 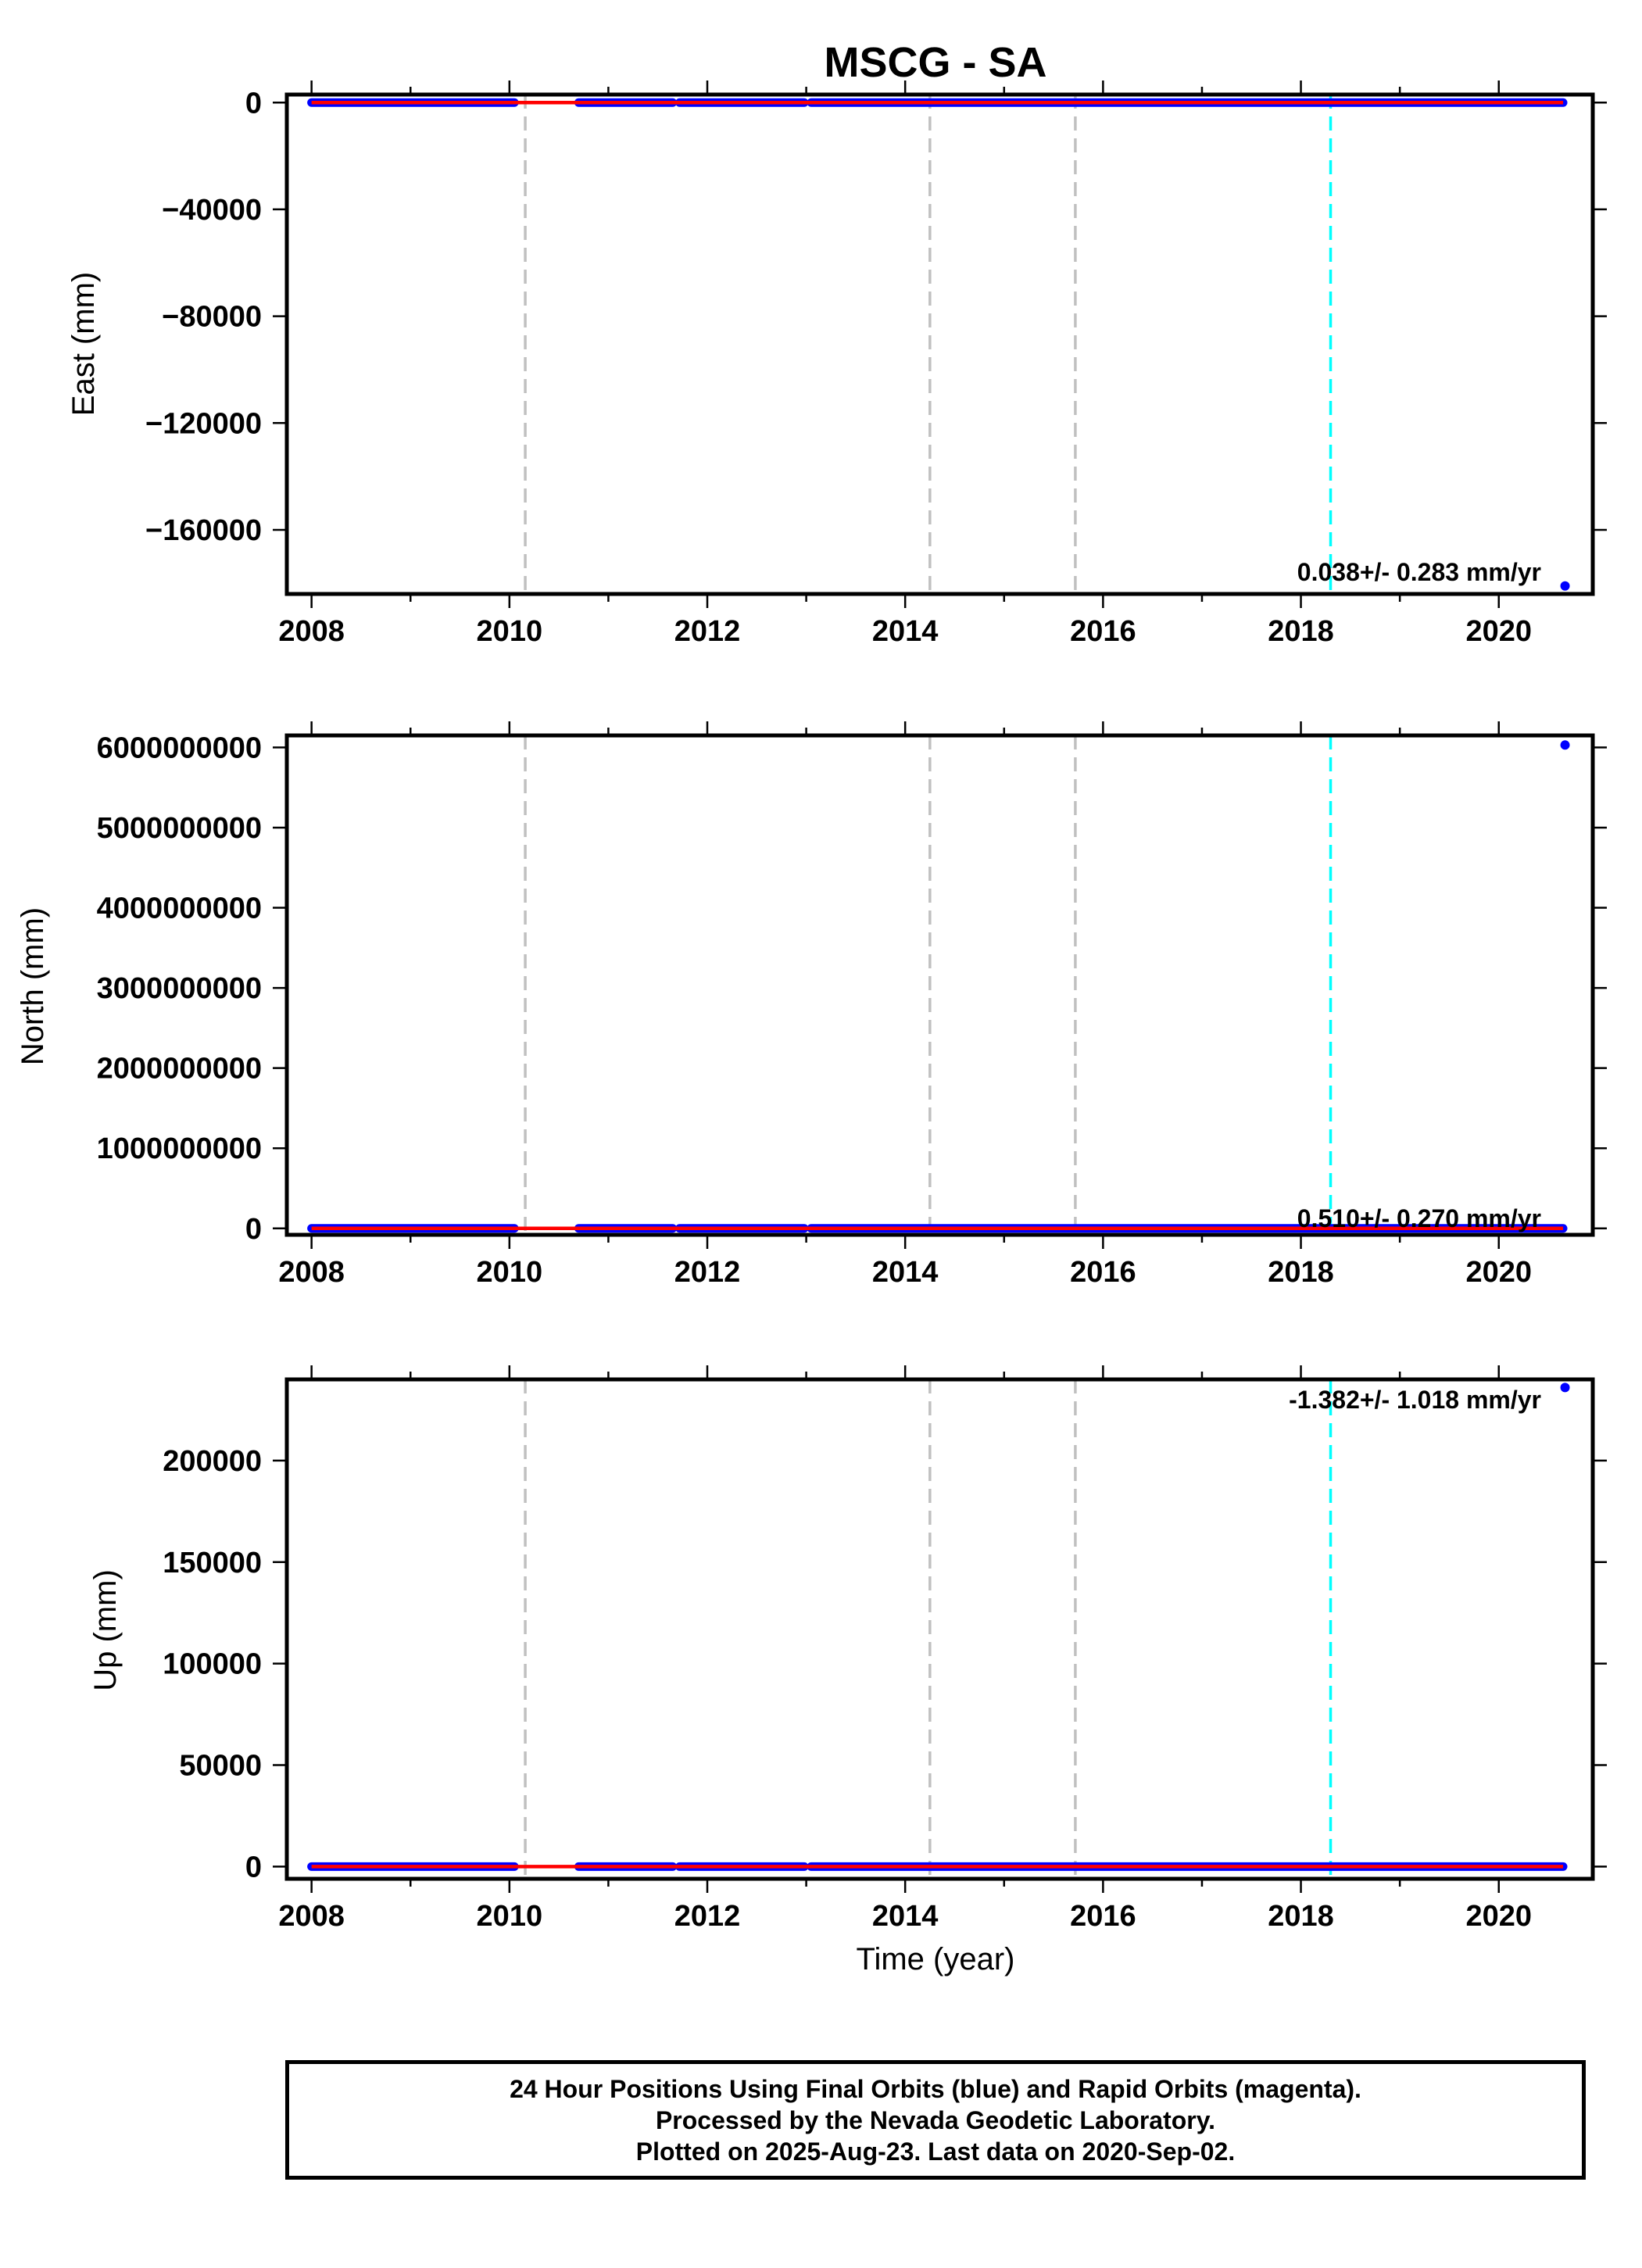 What do you see at coordinates (212, 1462) in the screenshot?
I see `y-tick-label: 200000` at bounding box center [212, 1462].